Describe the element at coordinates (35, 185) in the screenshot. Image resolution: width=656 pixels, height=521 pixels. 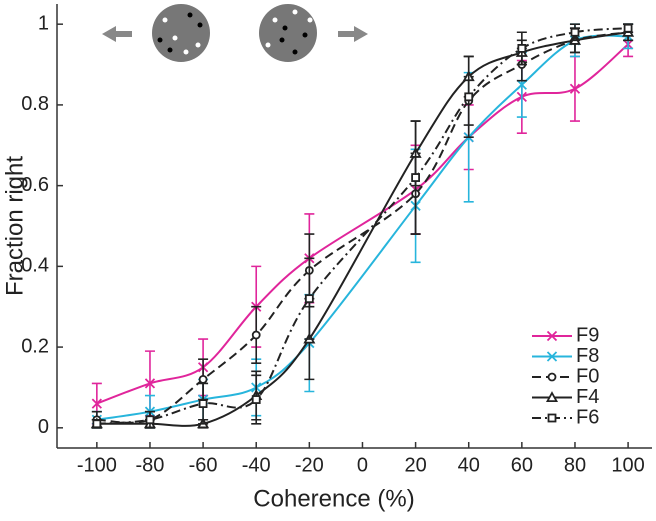
I see `y-tick-label: 0.6` at that location.